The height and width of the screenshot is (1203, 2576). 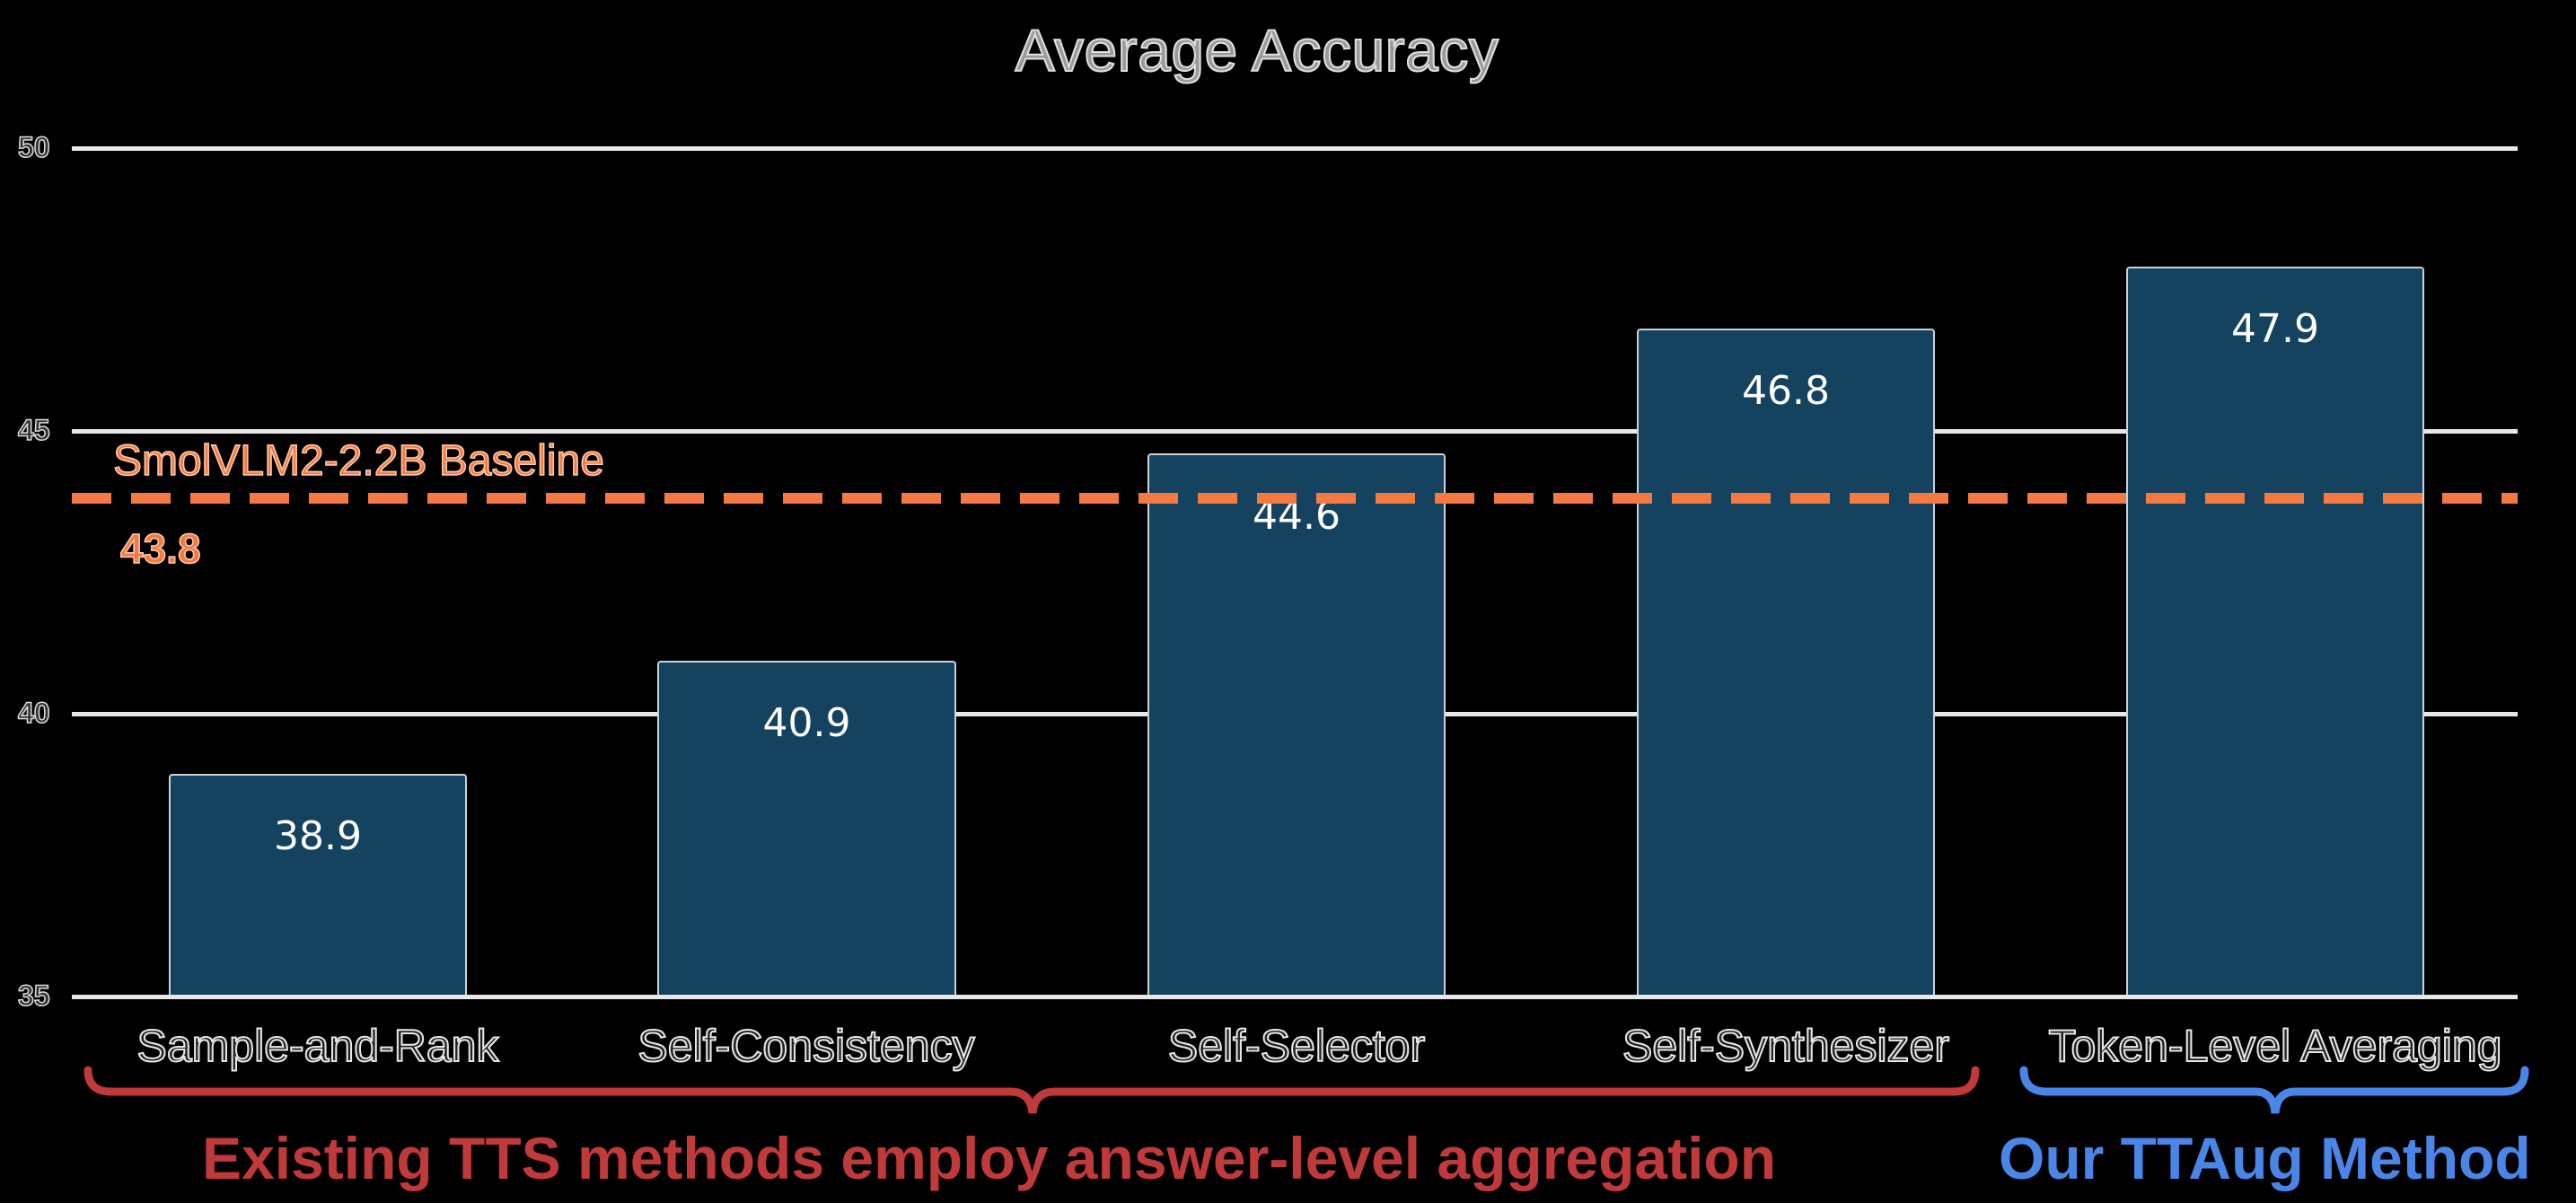 I want to click on bar-value-label: 38.9, so click(x=318, y=836).